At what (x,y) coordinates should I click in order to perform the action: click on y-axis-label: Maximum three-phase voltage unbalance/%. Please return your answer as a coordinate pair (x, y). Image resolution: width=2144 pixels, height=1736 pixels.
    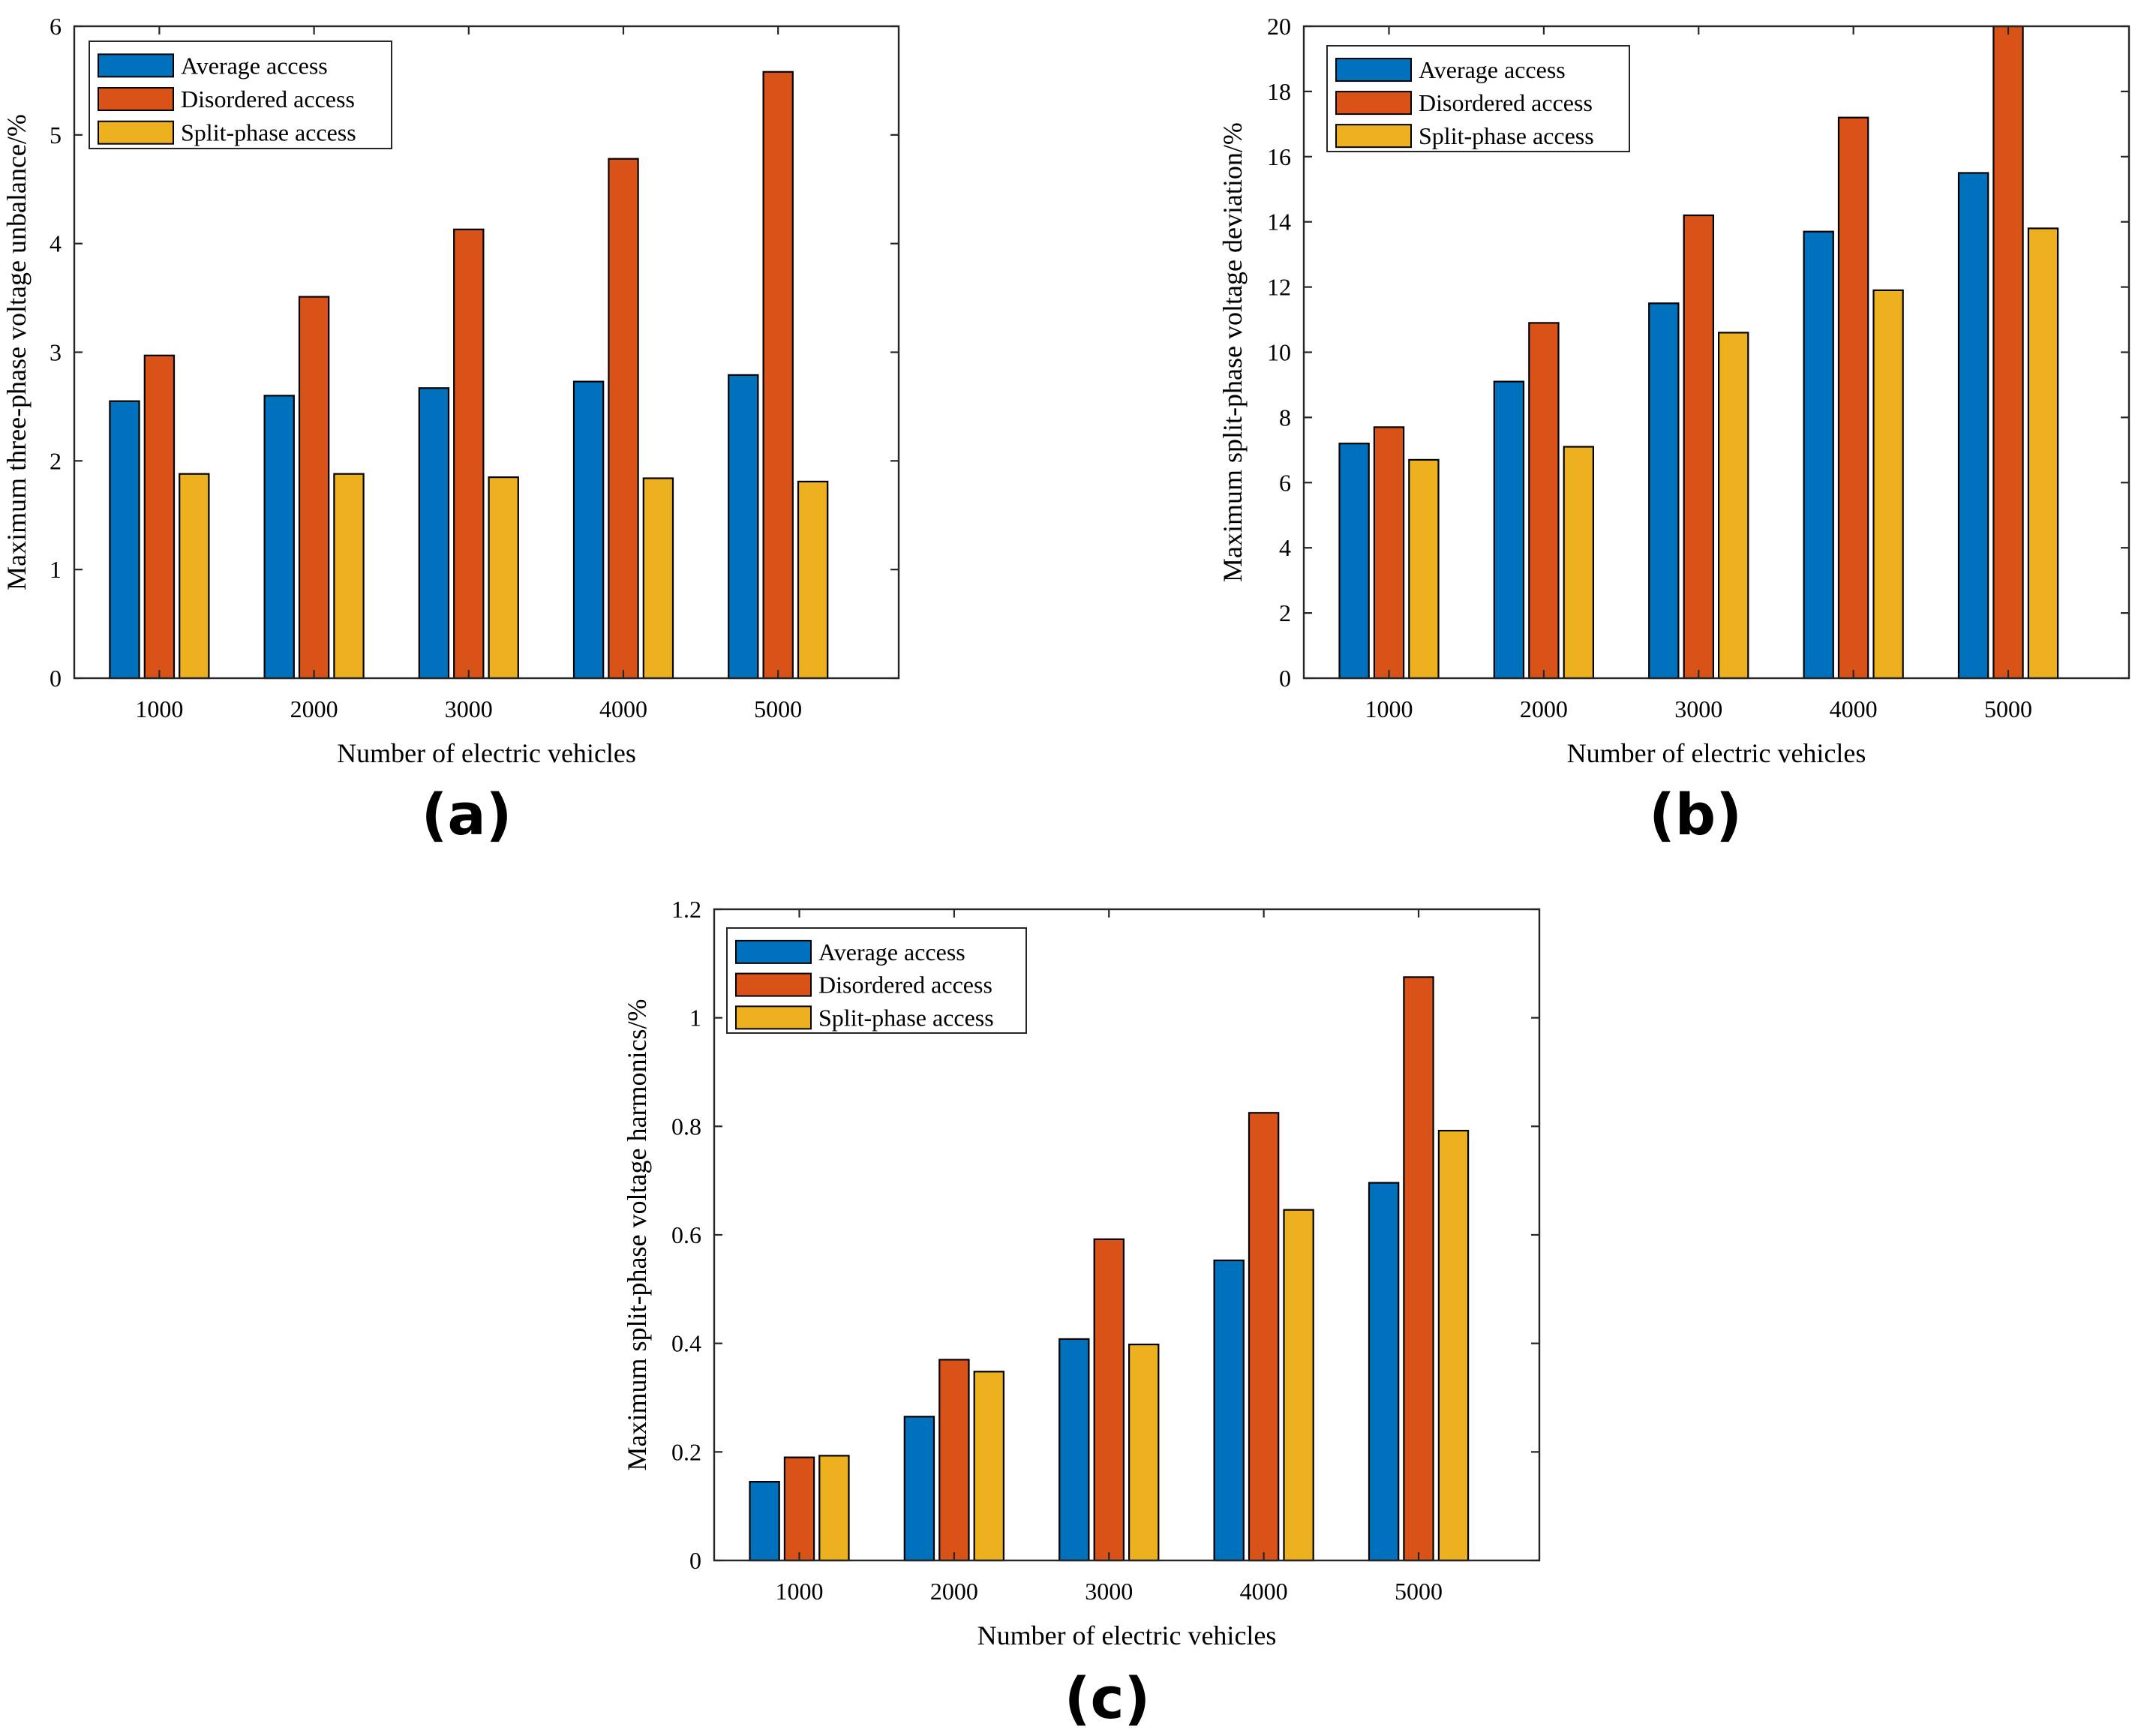
    Looking at the image, I should click on (17, 352).